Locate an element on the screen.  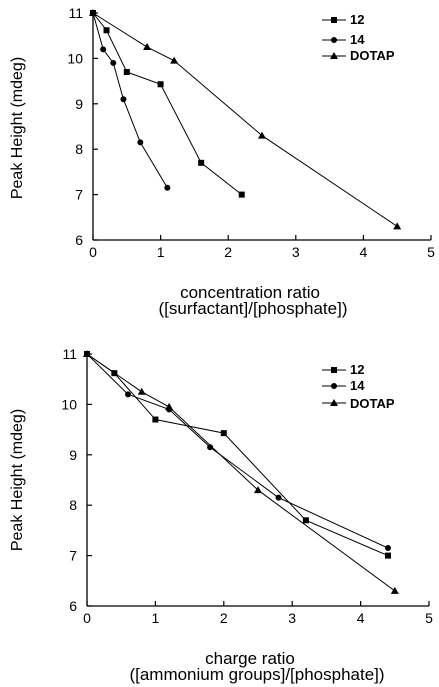
x-axis-label-line2: ([surfactant]/[phosphate]) is located at coordinates (253, 308).